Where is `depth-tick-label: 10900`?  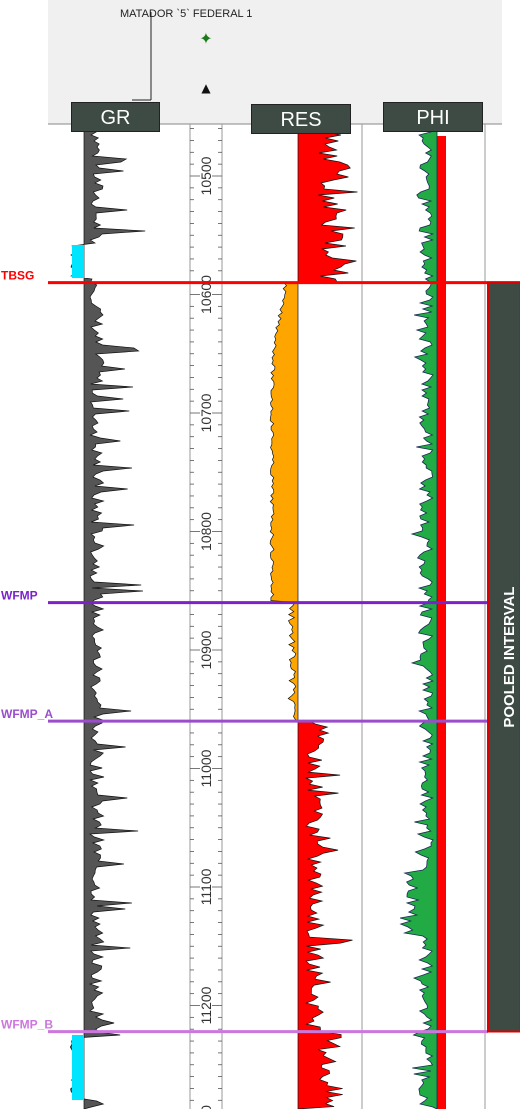 depth-tick-label: 10900 is located at coordinates (206, 649).